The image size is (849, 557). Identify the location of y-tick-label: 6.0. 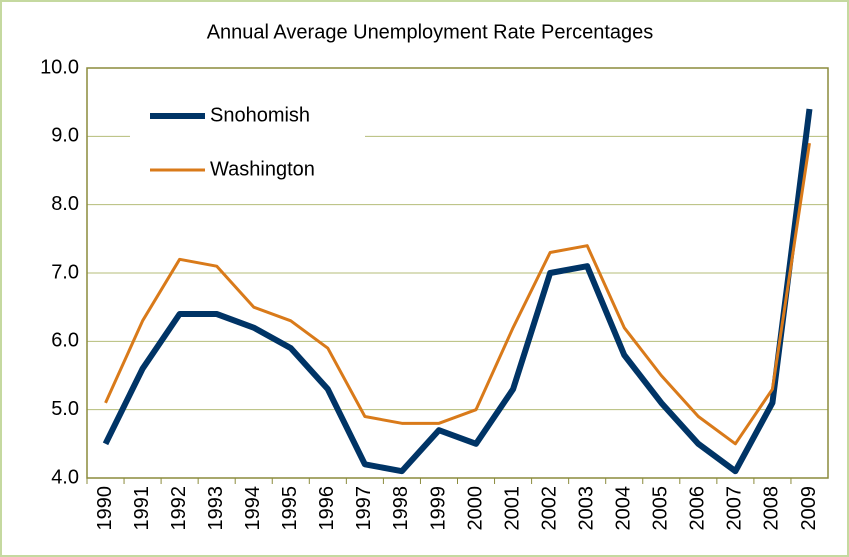
(65, 341).